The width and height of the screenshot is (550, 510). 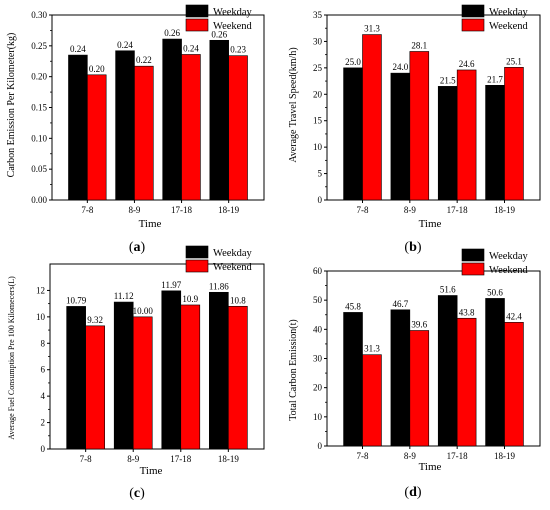 I want to click on y-tick-label: 6, so click(x=43, y=370).